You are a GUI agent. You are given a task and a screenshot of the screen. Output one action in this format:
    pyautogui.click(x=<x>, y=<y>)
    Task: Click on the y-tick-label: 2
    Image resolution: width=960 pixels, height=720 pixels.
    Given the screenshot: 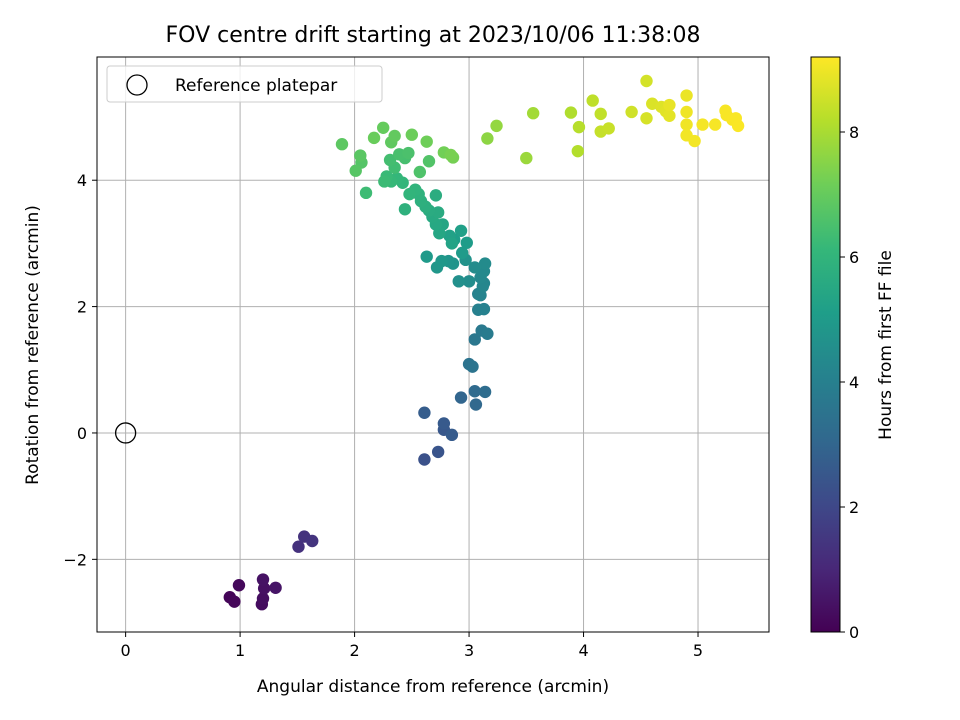 What is the action you would take?
    pyautogui.click(x=82, y=307)
    